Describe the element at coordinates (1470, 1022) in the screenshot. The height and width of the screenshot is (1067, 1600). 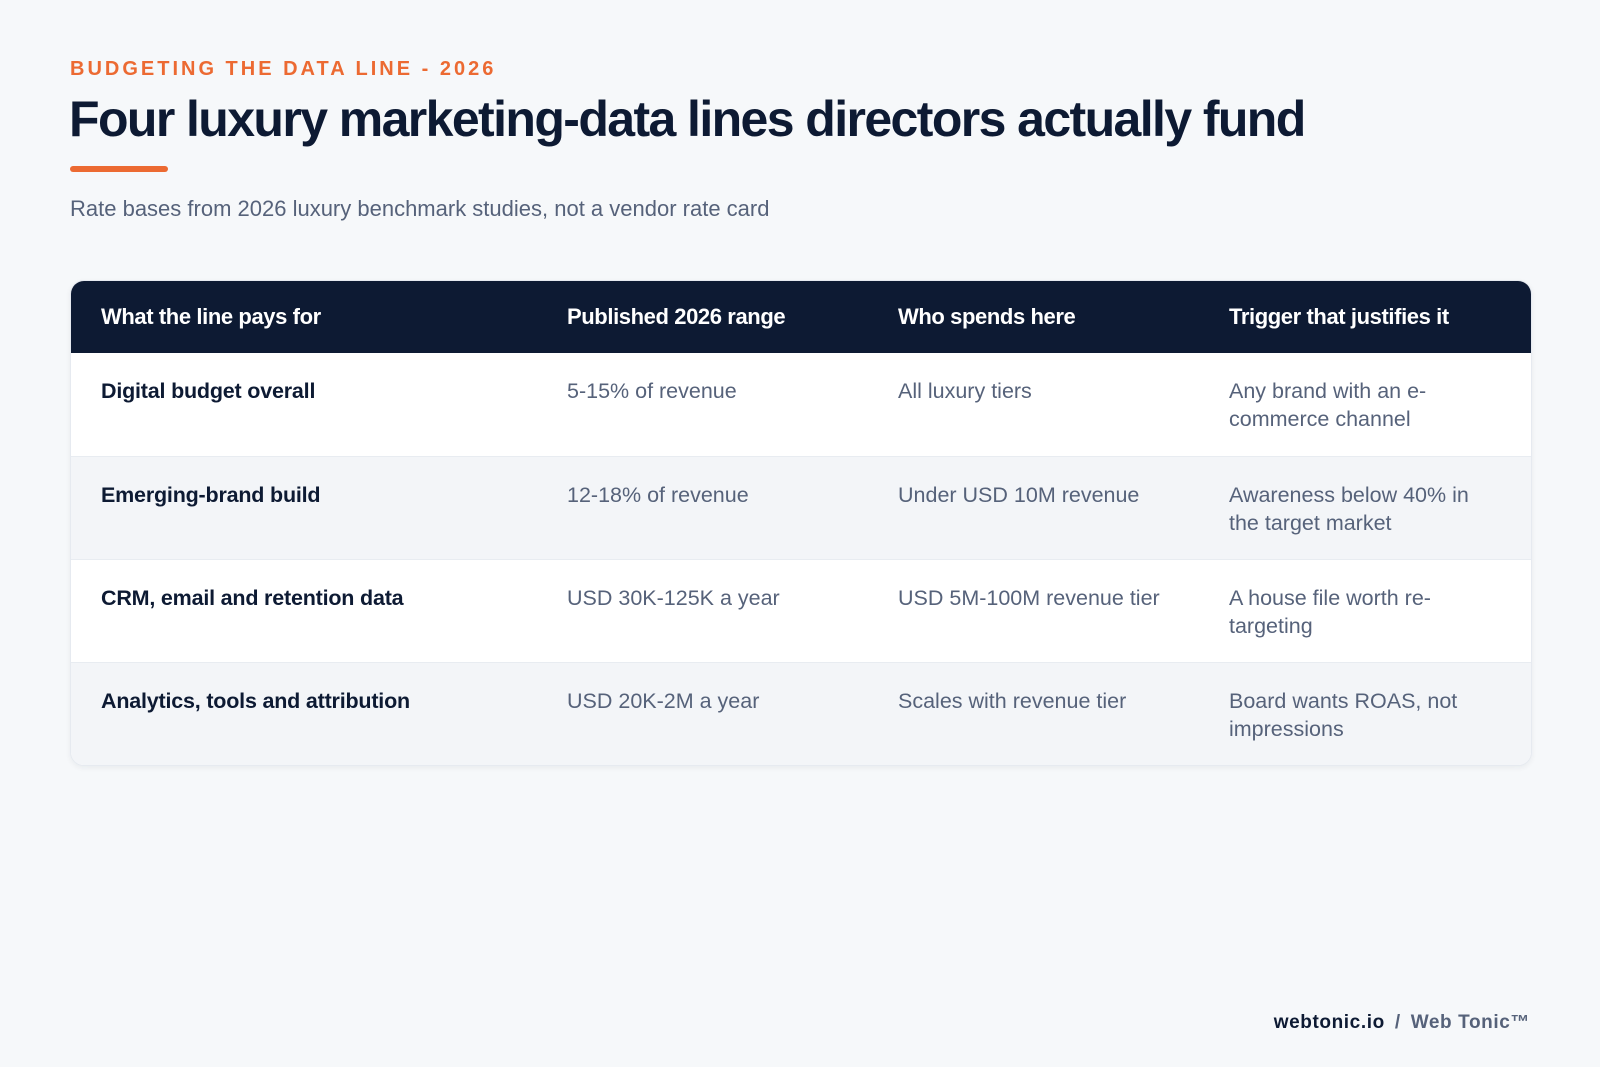
I see `footer-brand: Web Tonic™` at that location.